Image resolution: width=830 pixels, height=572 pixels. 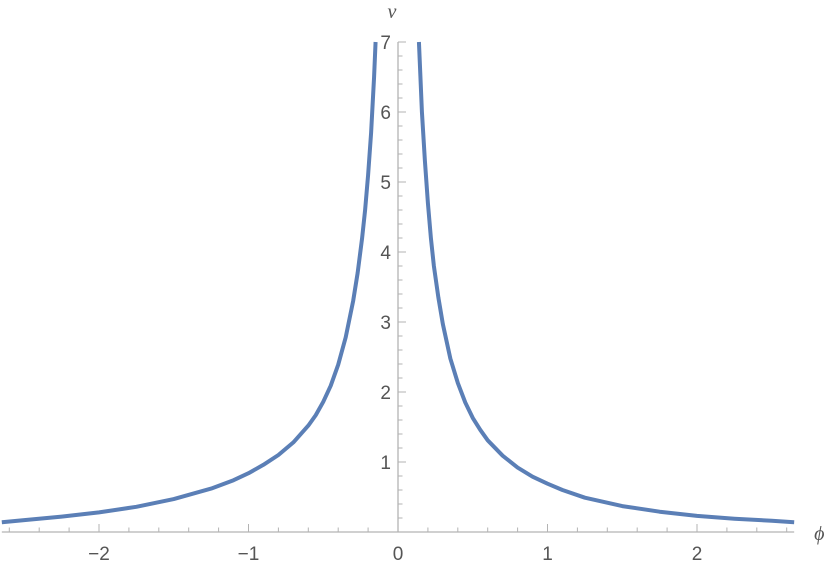 I want to click on x-axis-label: ϕ, so click(x=819, y=534).